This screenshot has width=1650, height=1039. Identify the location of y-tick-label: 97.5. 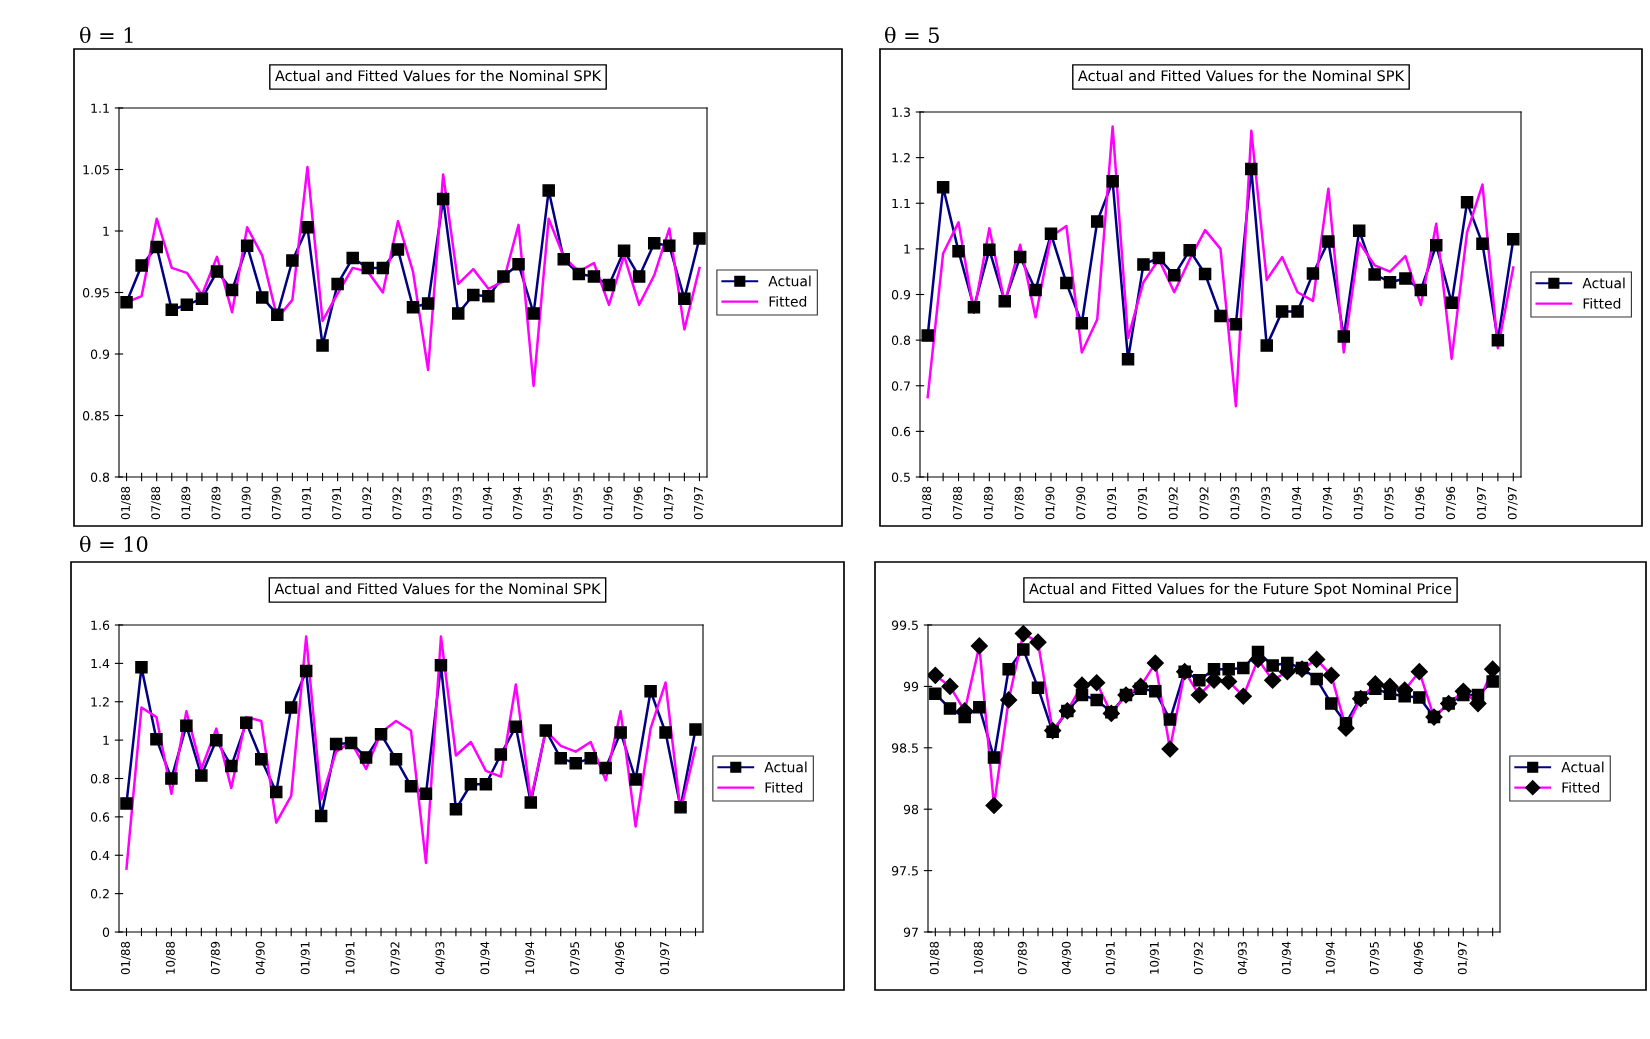
(904, 871).